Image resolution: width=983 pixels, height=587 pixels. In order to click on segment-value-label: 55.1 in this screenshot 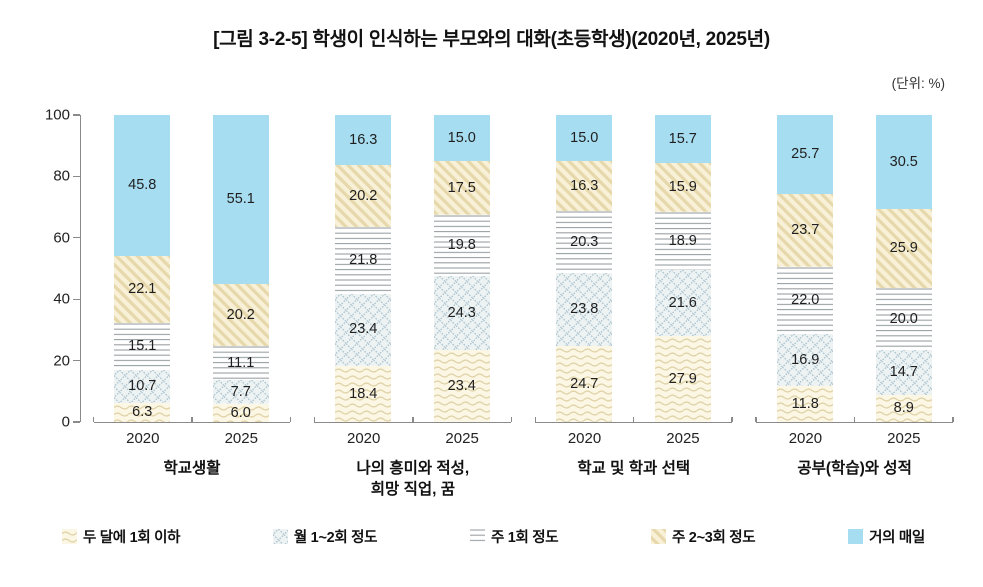, I will do `click(240, 199)`.